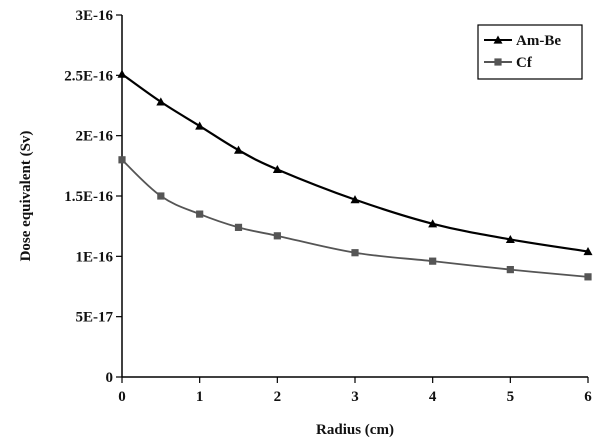 This screenshot has height=441, width=597. I want to click on y-tick-label: 1.5E-16, so click(88, 197).